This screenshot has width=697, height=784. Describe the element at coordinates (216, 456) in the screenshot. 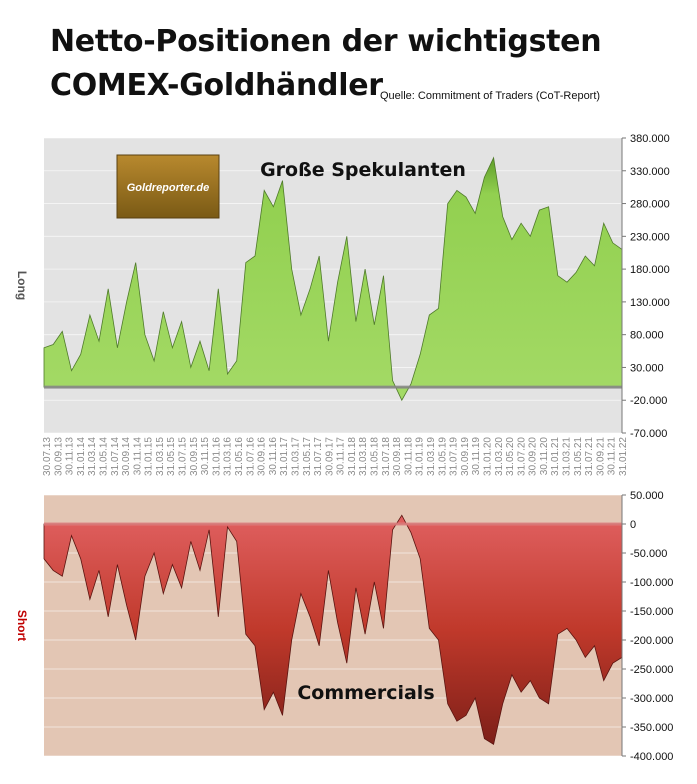

I see `x-tick-label: 31.01.16` at that location.